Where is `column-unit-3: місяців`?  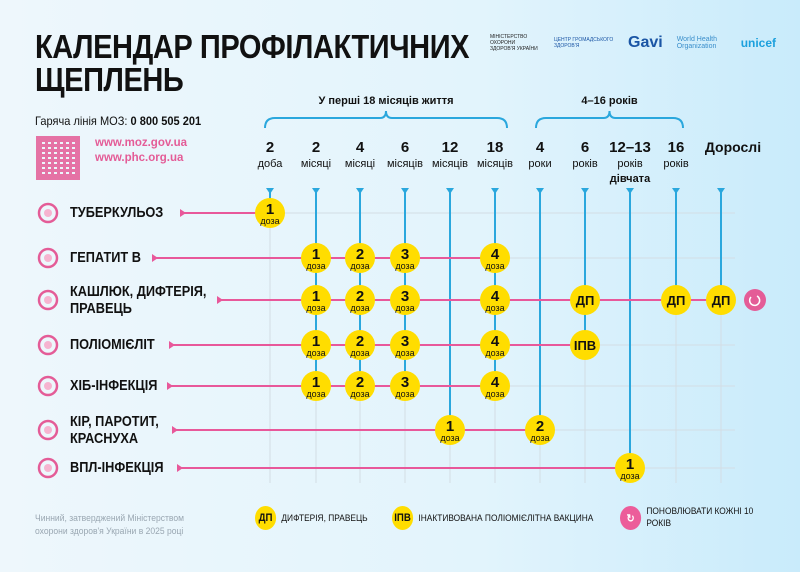 column-unit-3: місяців is located at coordinates (405, 164).